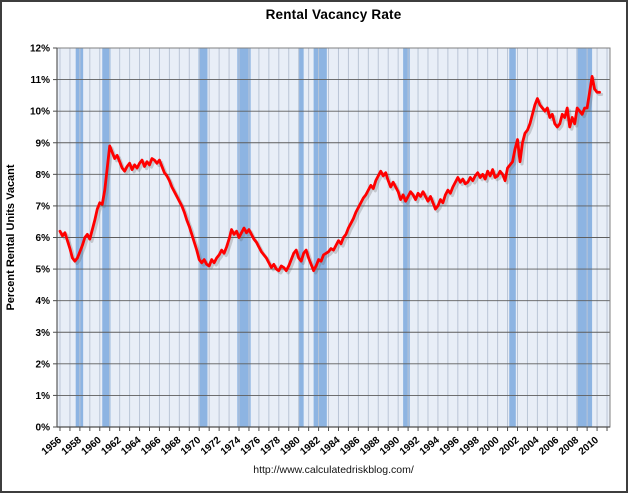 The height and width of the screenshot is (493, 628). What do you see at coordinates (40, 49) in the screenshot?
I see `svg-text: 12%` at bounding box center [40, 49].